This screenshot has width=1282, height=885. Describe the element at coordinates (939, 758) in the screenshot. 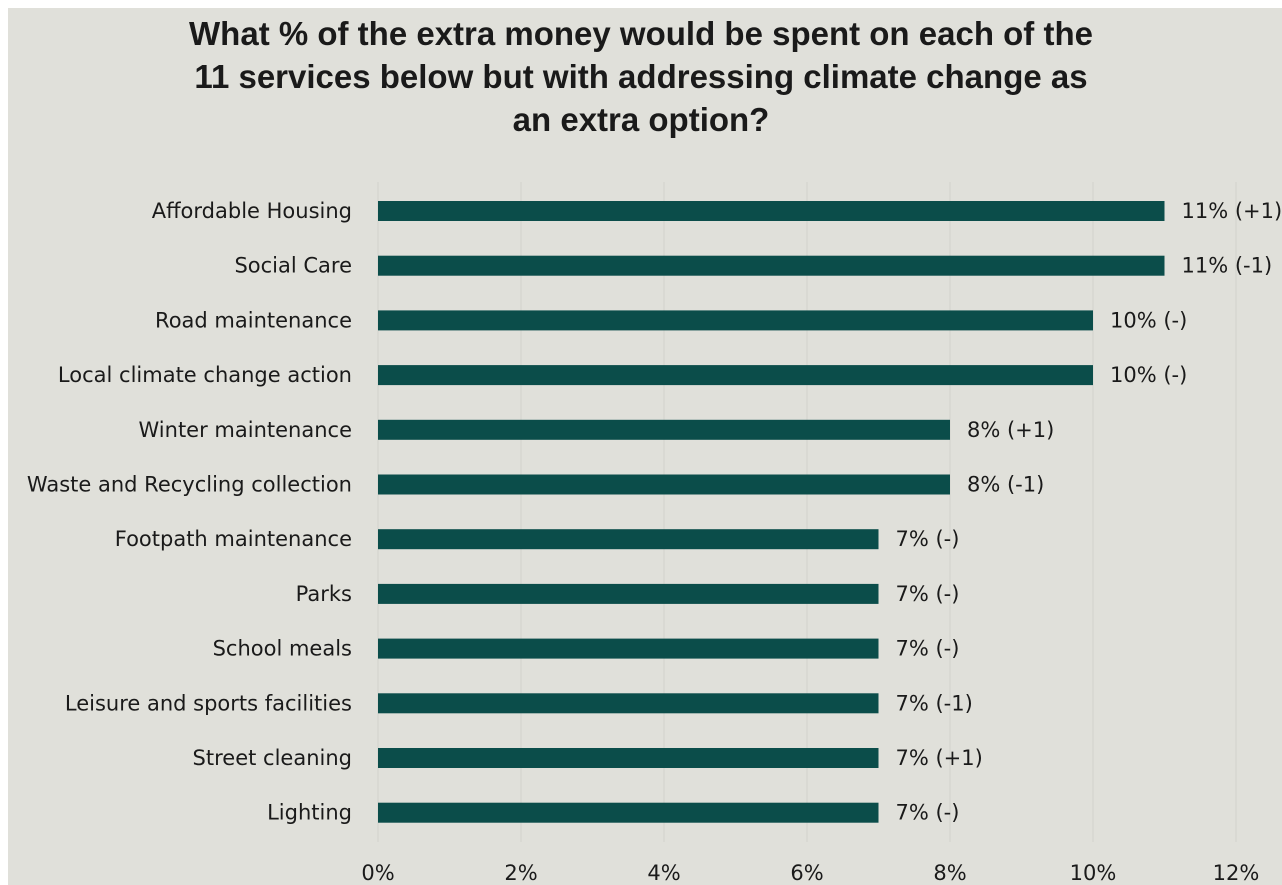

I see `data-label: 7% (+1)` at that location.